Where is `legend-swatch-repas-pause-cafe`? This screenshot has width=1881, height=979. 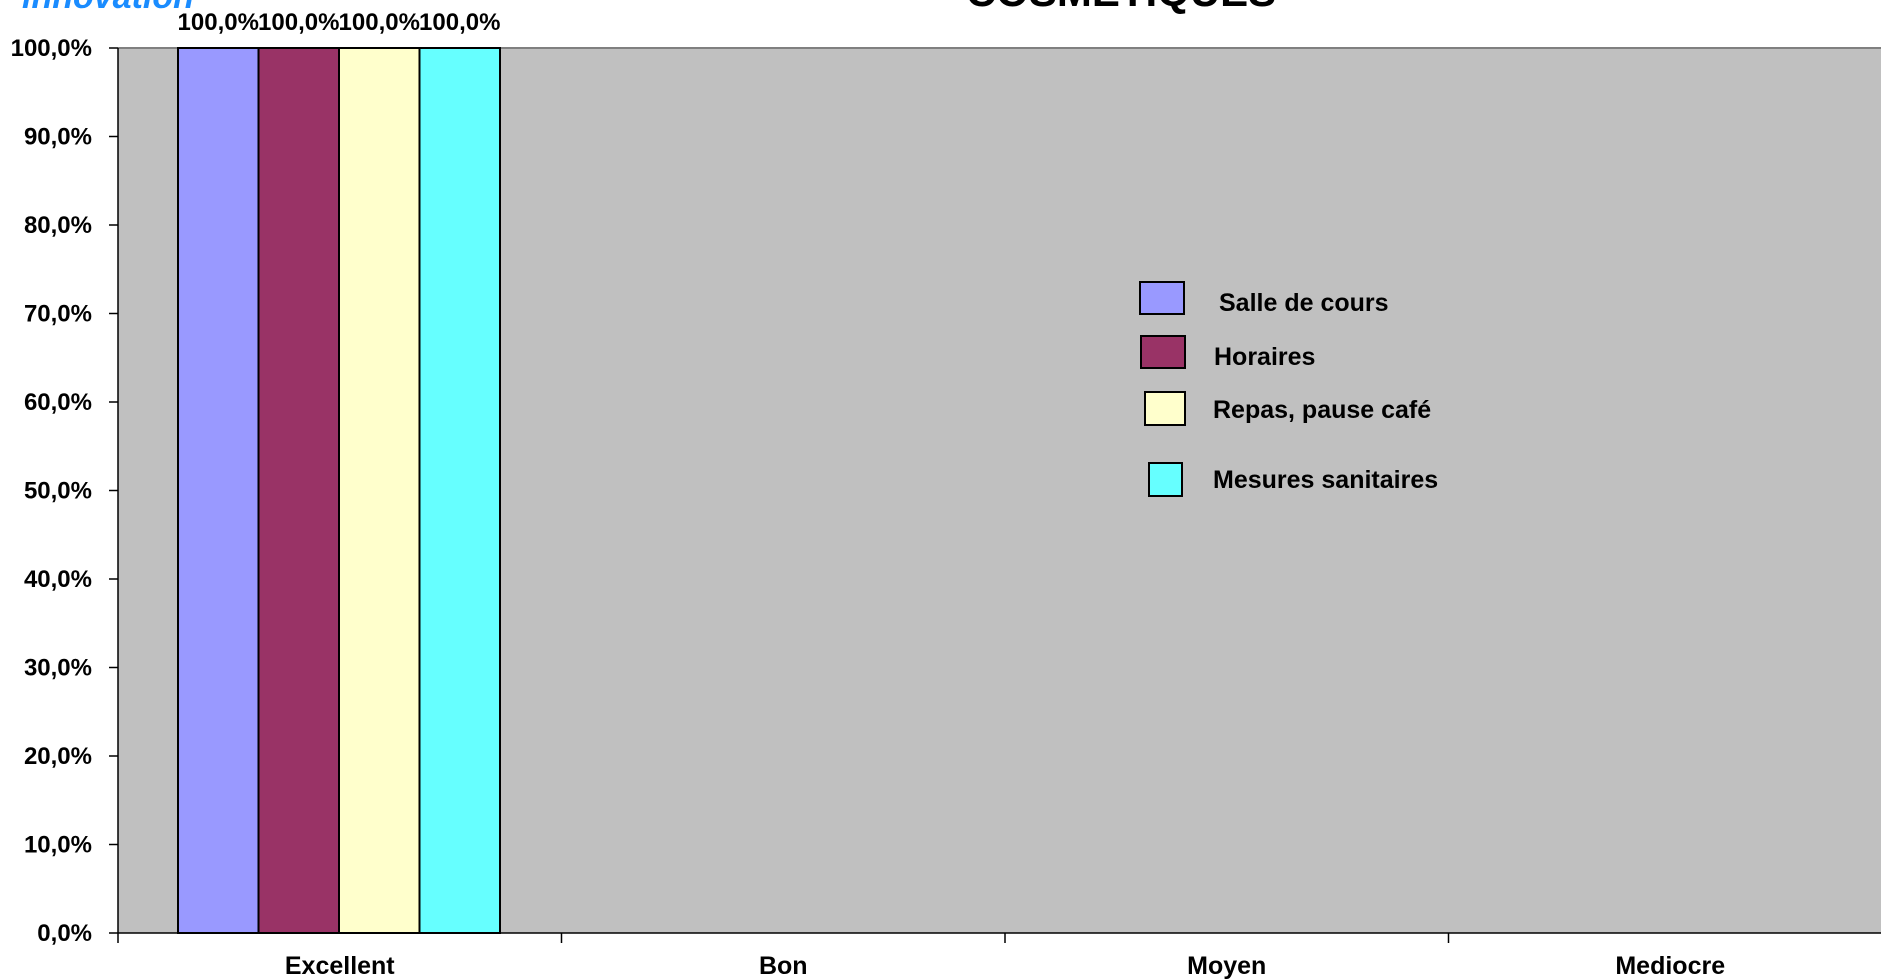
legend-swatch-repas-pause-cafe is located at coordinates (1165, 408).